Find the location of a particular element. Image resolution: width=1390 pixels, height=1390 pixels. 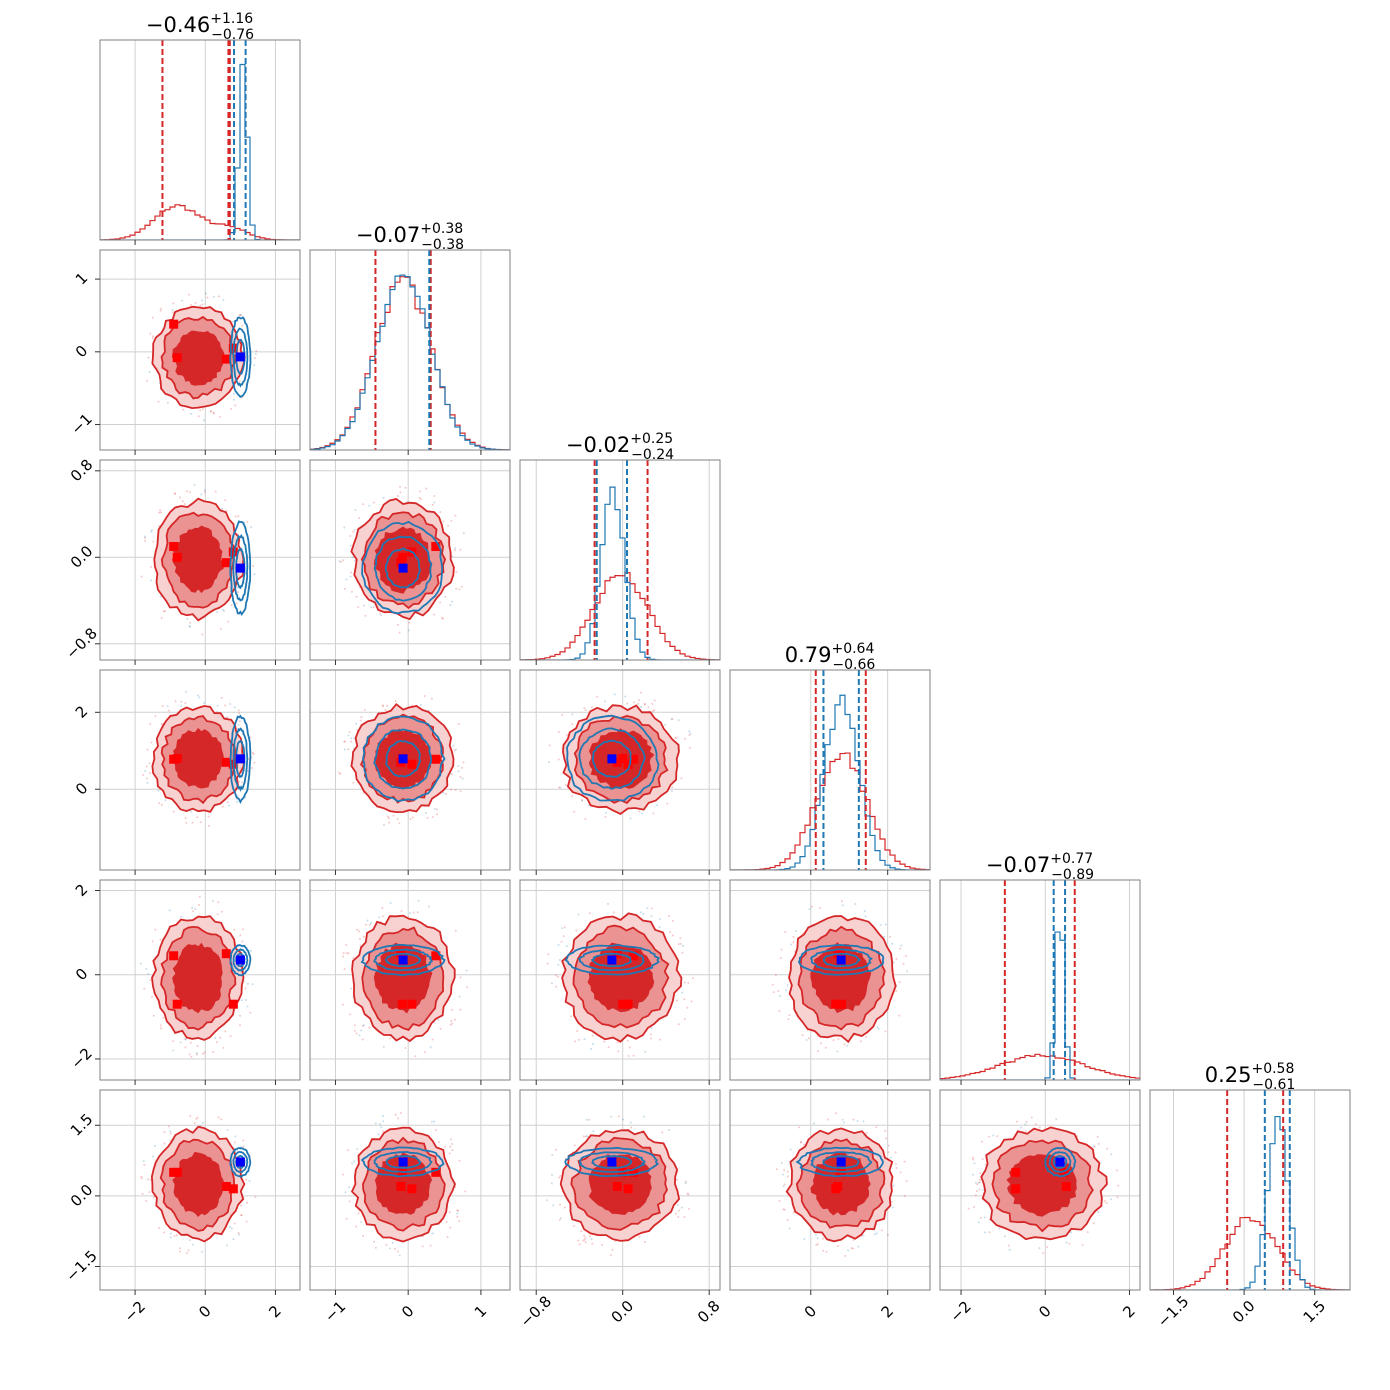

x-tick-label: 0 is located at coordinates (810, 1311).